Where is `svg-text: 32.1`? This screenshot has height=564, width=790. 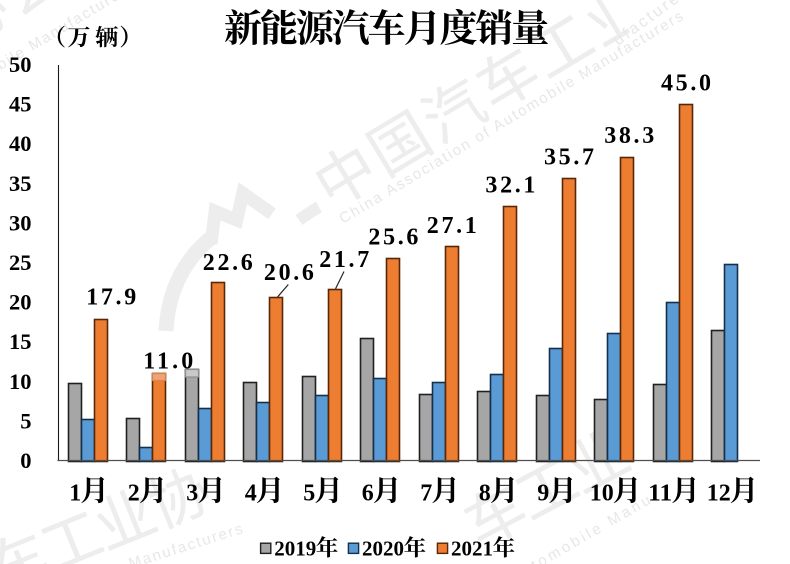
svg-text: 32.1 is located at coordinates (510, 186).